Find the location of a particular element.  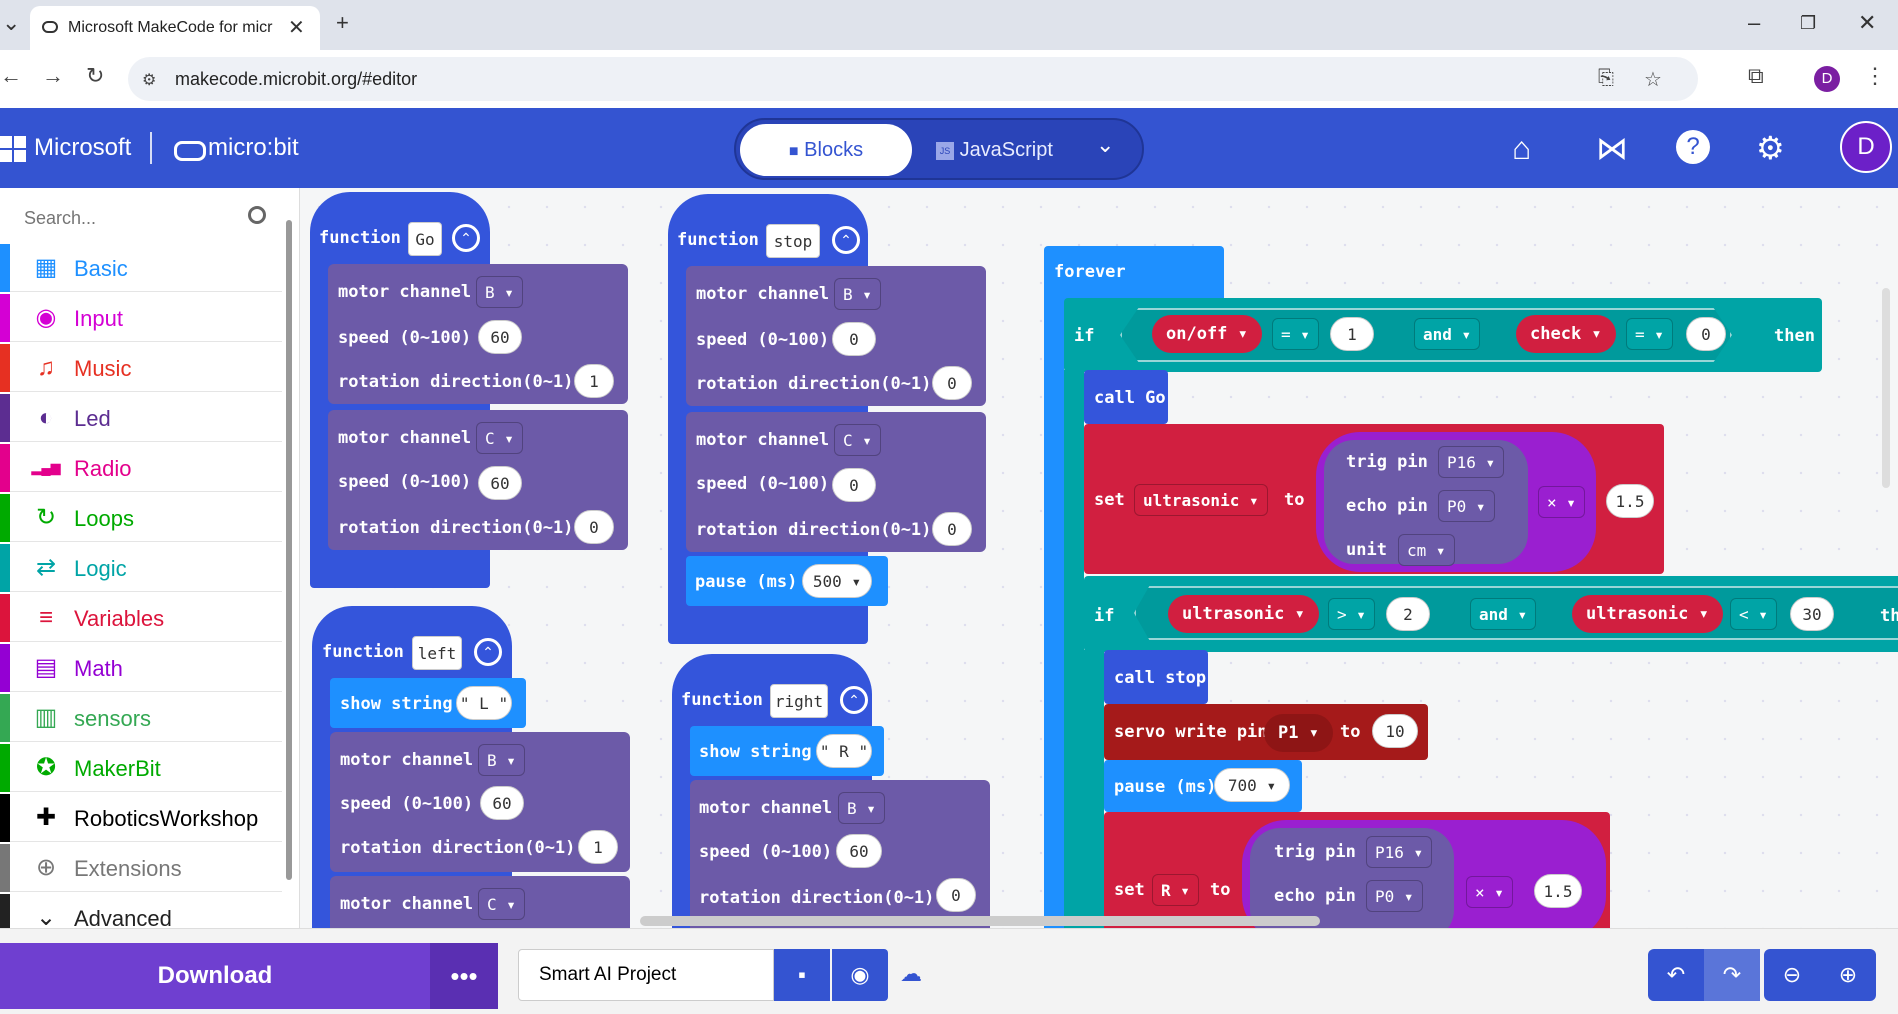

project-name-input: Smart AI Project is located at coordinates (646, 975).